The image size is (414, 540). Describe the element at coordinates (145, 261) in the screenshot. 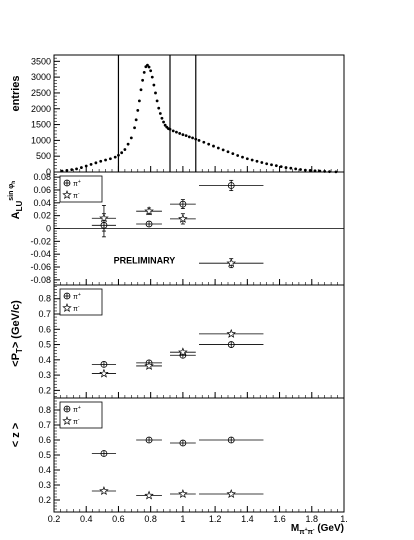

I see `preliminary-annotation: PRELIMINARY` at that location.